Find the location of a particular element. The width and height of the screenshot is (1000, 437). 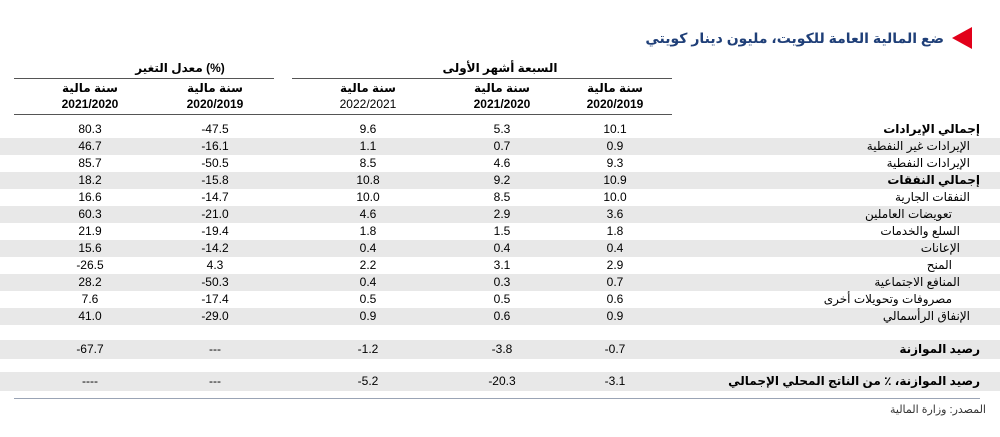

header-bottom-rule is located at coordinates (343, 114).